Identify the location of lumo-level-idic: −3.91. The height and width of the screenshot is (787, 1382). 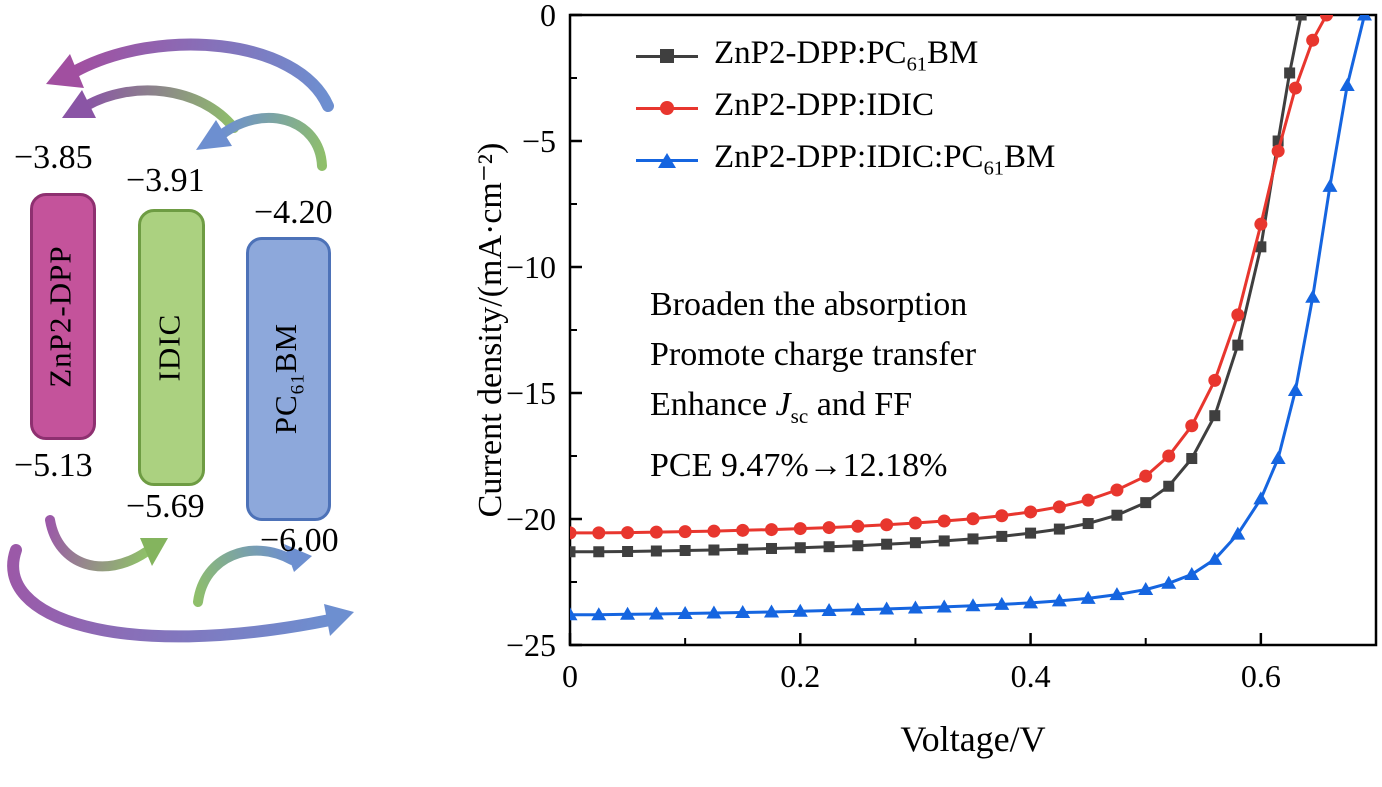
(165, 180).